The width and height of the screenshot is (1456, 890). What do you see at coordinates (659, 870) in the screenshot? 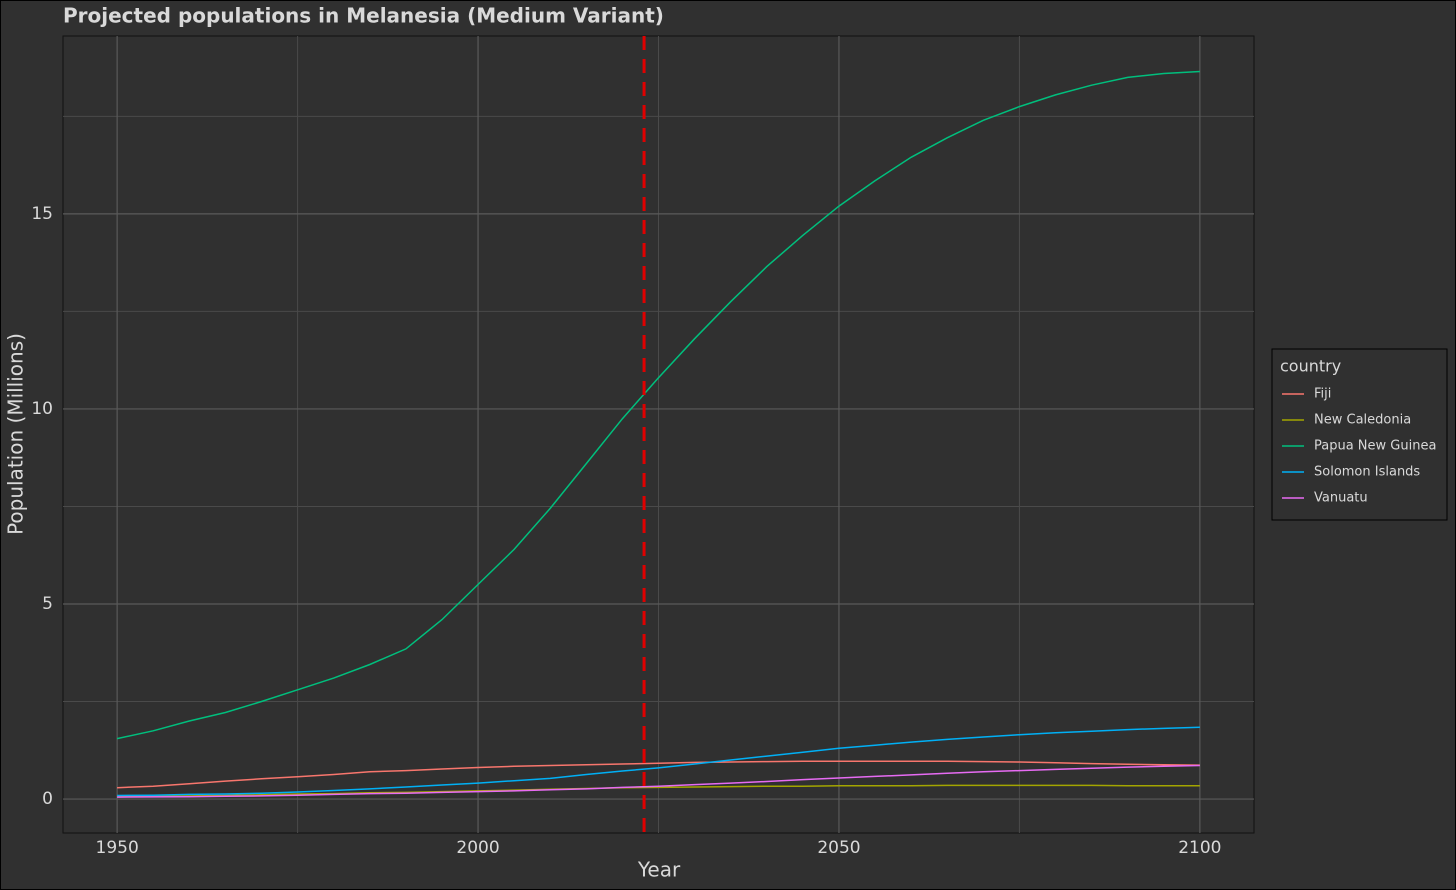
I see `x-axis-label: Year` at bounding box center [659, 870].